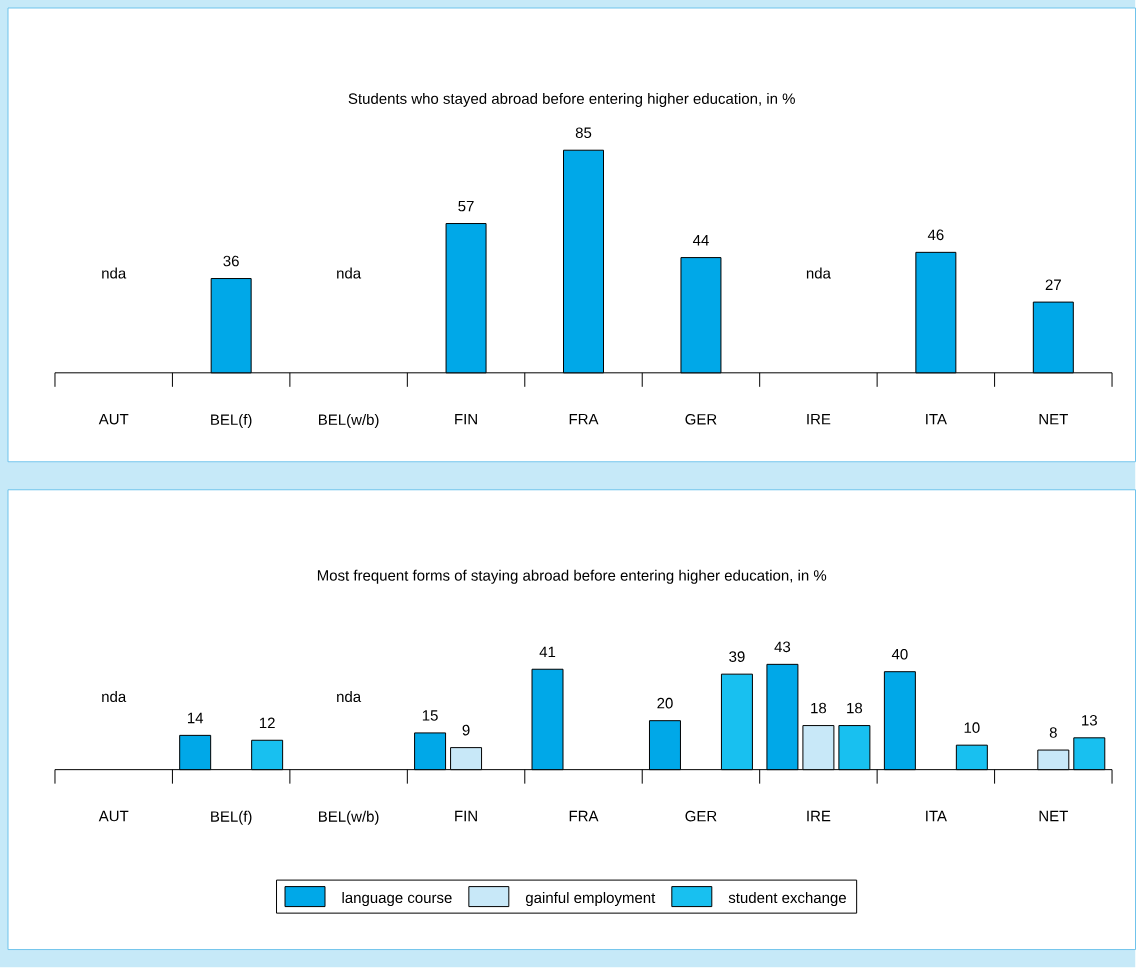 The image size is (1136, 968). What do you see at coordinates (571, 100) in the screenshot?
I see `chart-title: Students who stayed abroad before entering higher education, in %` at bounding box center [571, 100].